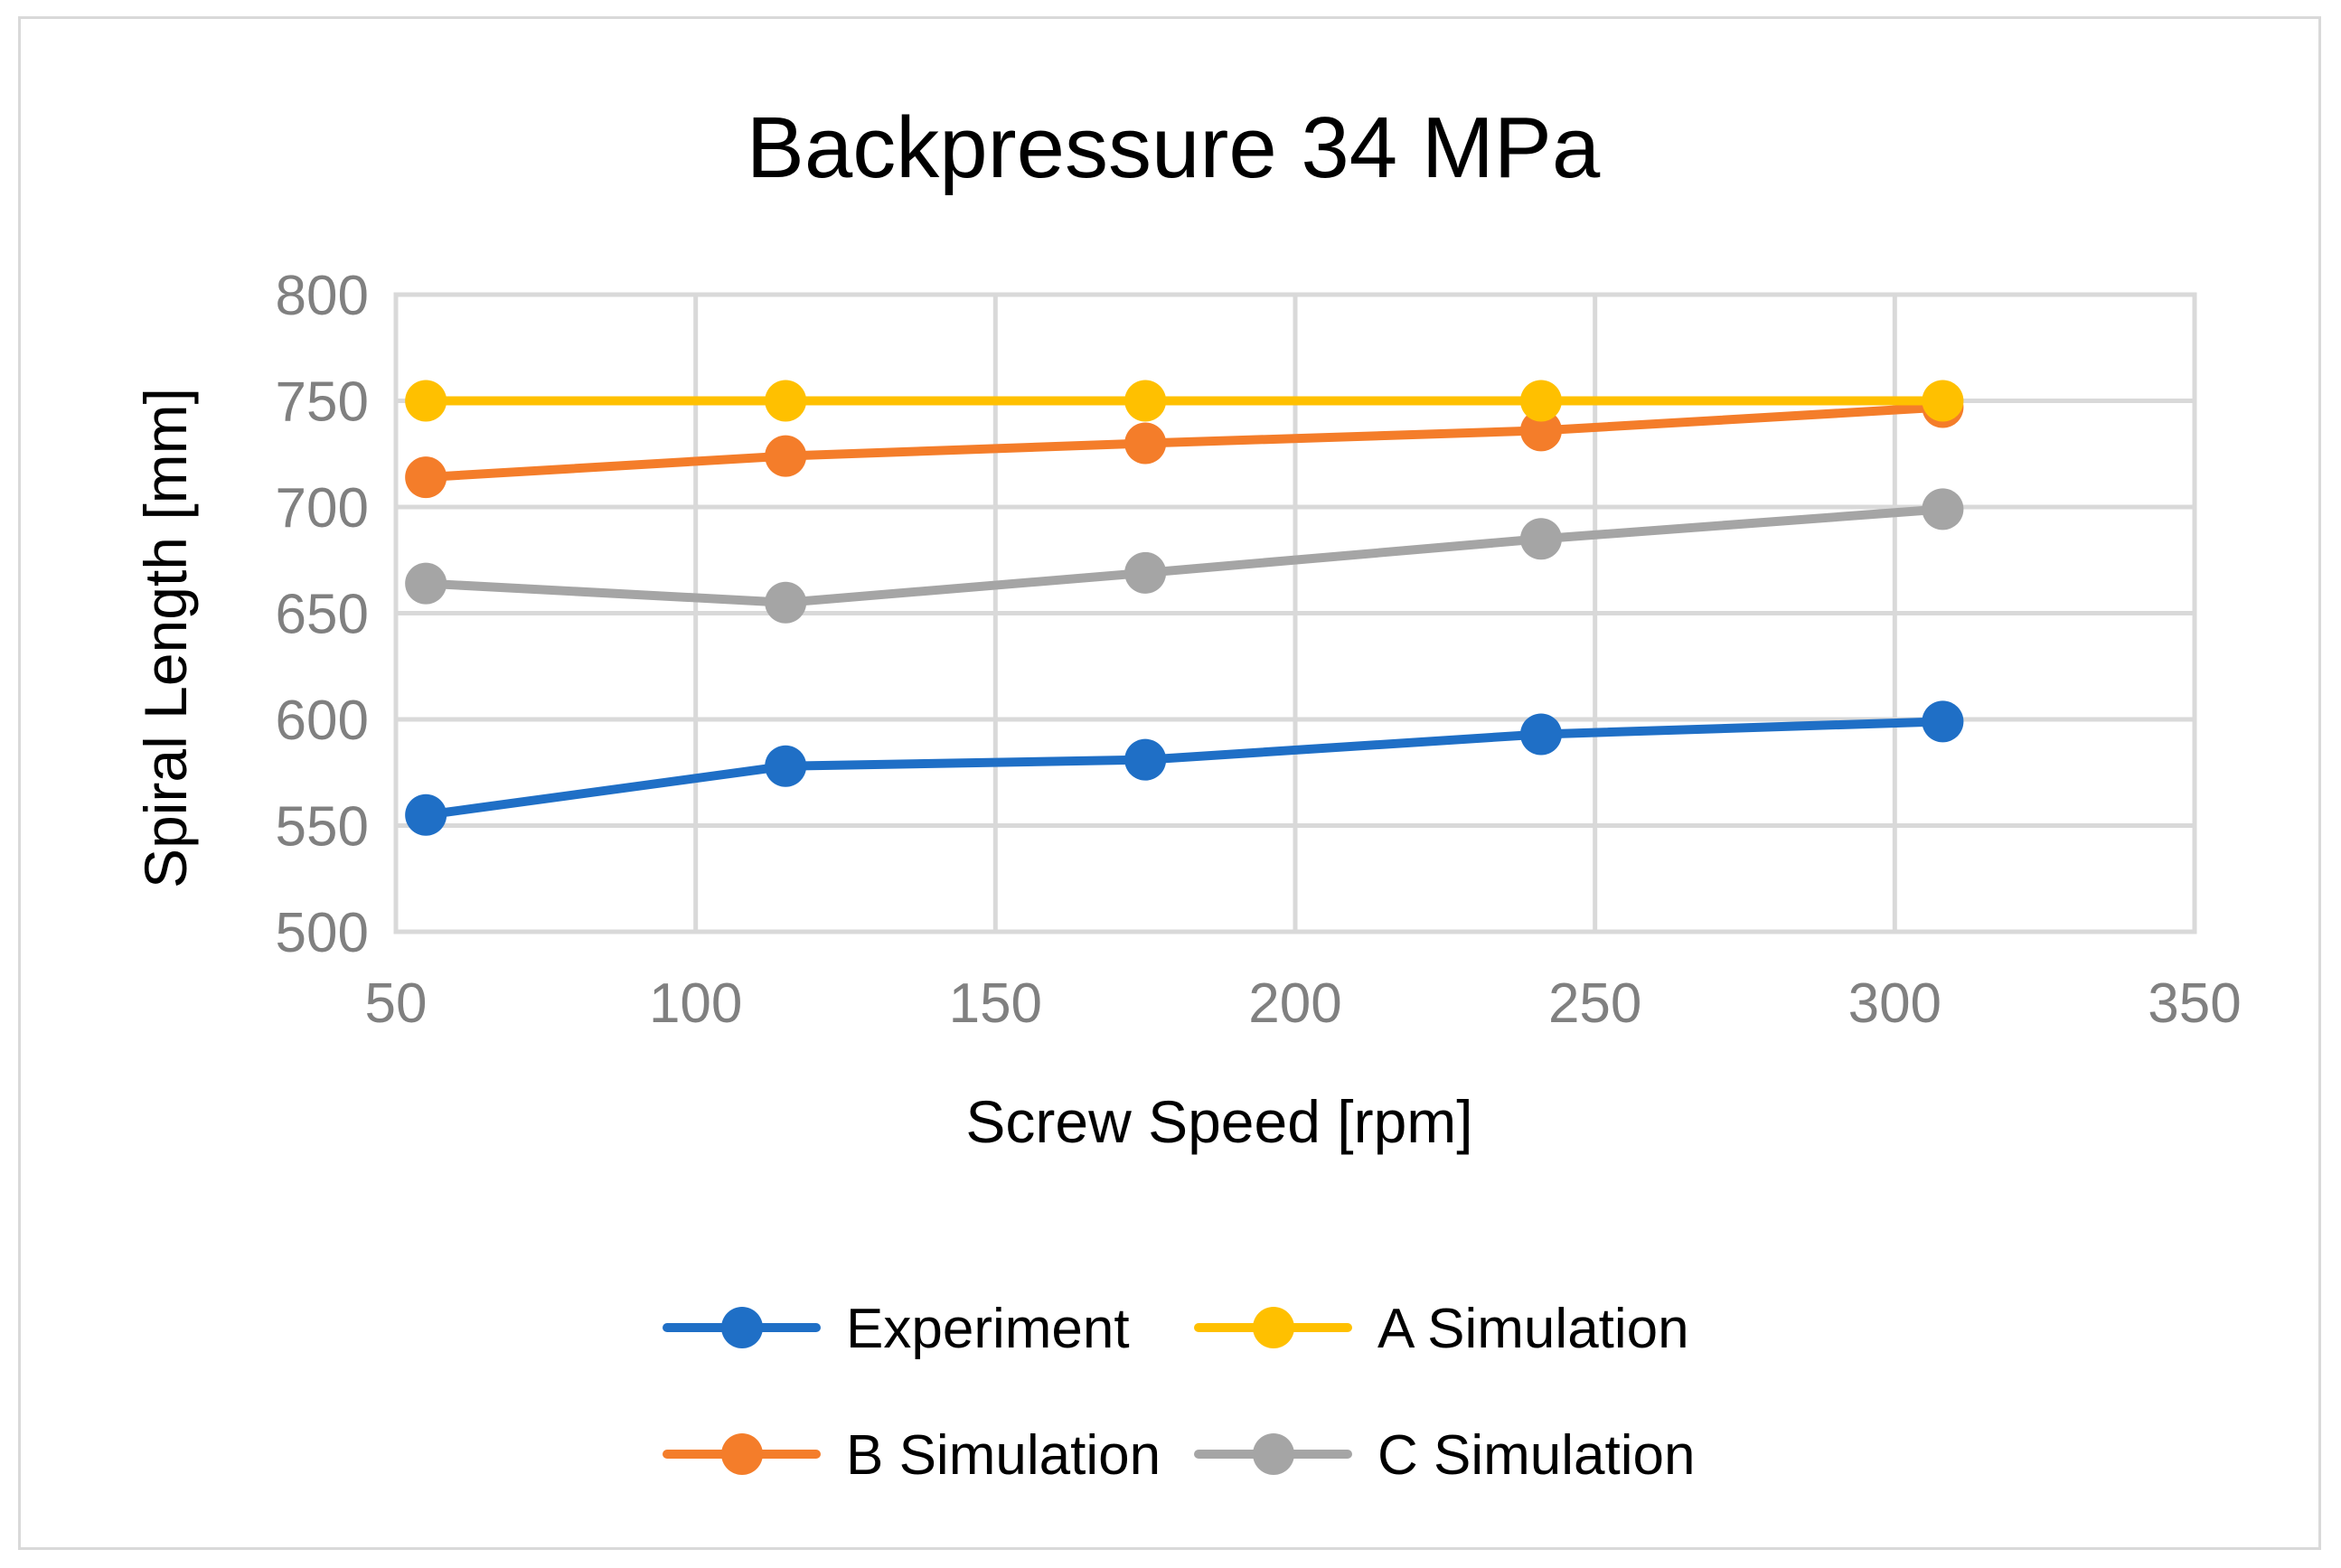  I want to click on x-tick-label-100: 100, so click(695, 1003).